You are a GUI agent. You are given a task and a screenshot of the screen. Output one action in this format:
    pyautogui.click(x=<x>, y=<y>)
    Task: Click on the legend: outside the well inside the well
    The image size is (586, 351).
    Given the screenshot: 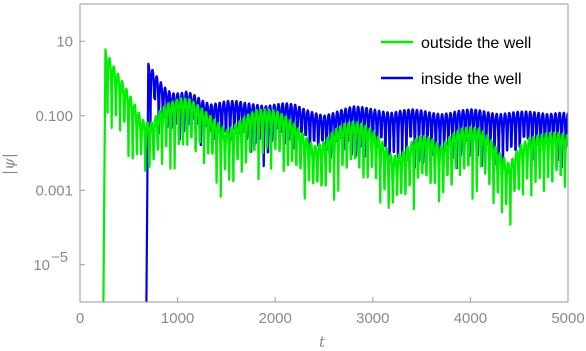 What is the action you would take?
    pyautogui.click(x=456, y=61)
    